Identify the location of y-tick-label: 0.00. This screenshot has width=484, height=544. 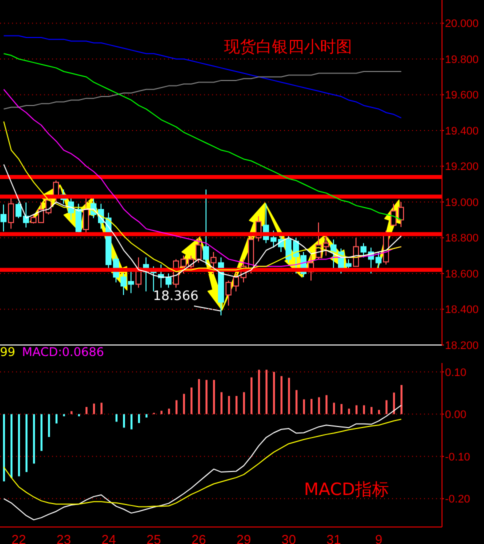
(455, 415).